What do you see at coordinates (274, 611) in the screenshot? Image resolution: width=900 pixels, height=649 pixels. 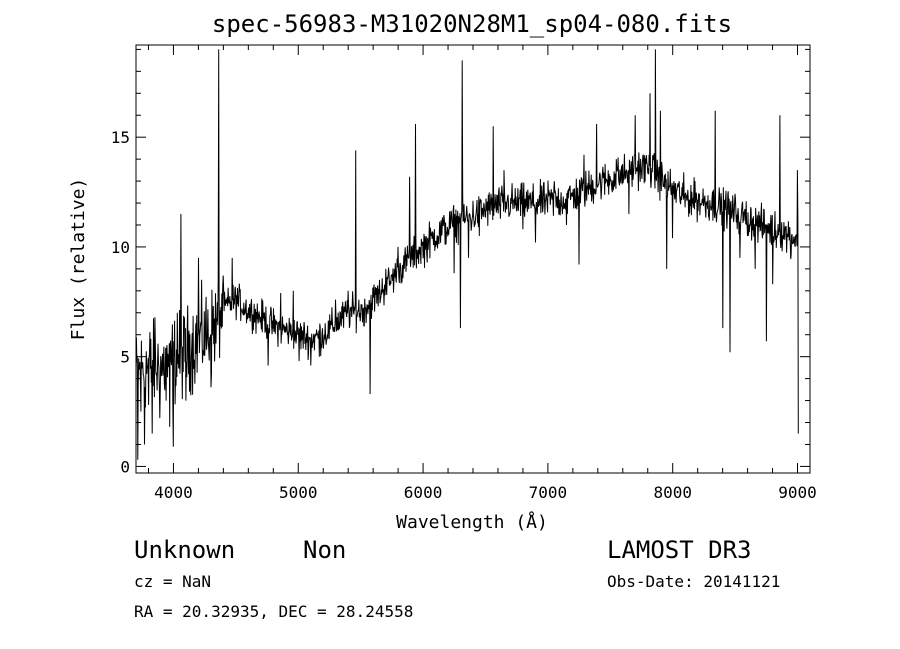 I see `ra-dec-coordinates: RA = 20.32935, DEC = 28.24558` at bounding box center [274, 611].